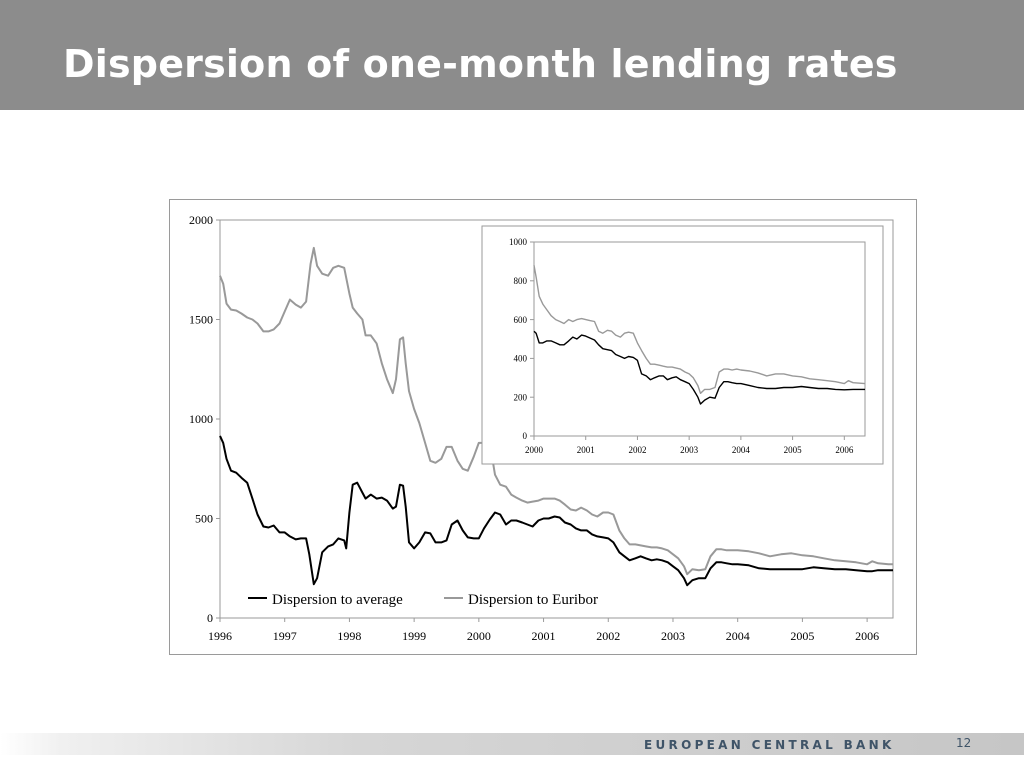 The image size is (1024, 768). What do you see at coordinates (512, 744) in the screenshot?
I see `footer-bar` at bounding box center [512, 744].